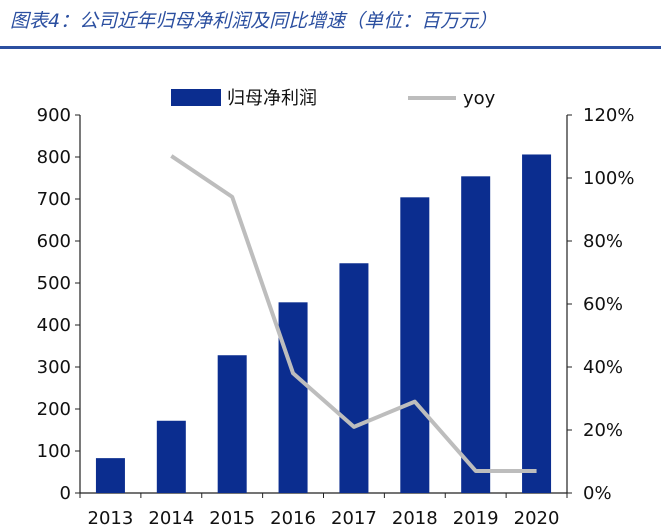 This screenshot has height=530, width=661. What do you see at coordinates (171, 518) in the screenshot?
I see `x-tick-label: 2014` at bounding box center [171, 518].